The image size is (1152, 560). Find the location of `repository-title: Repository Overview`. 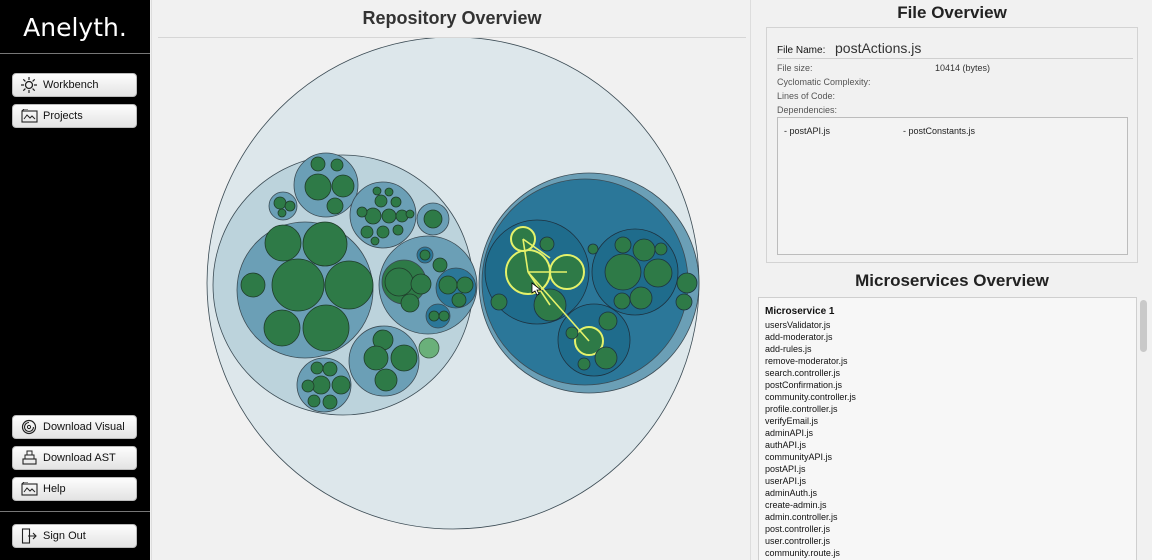

repository-title: Repository Overview is located at coordinates (452, 18).